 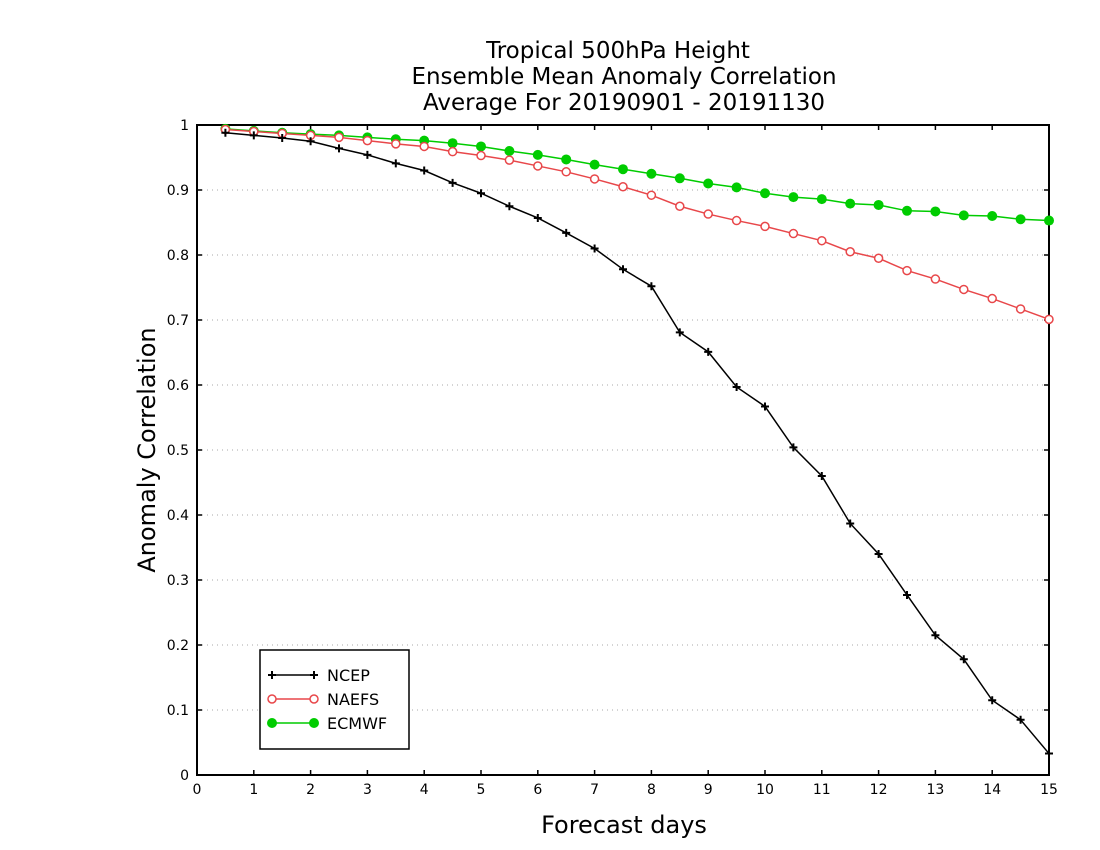 I want to click on legend-item-naefs: NAEFS, so click(x=323, y=699).